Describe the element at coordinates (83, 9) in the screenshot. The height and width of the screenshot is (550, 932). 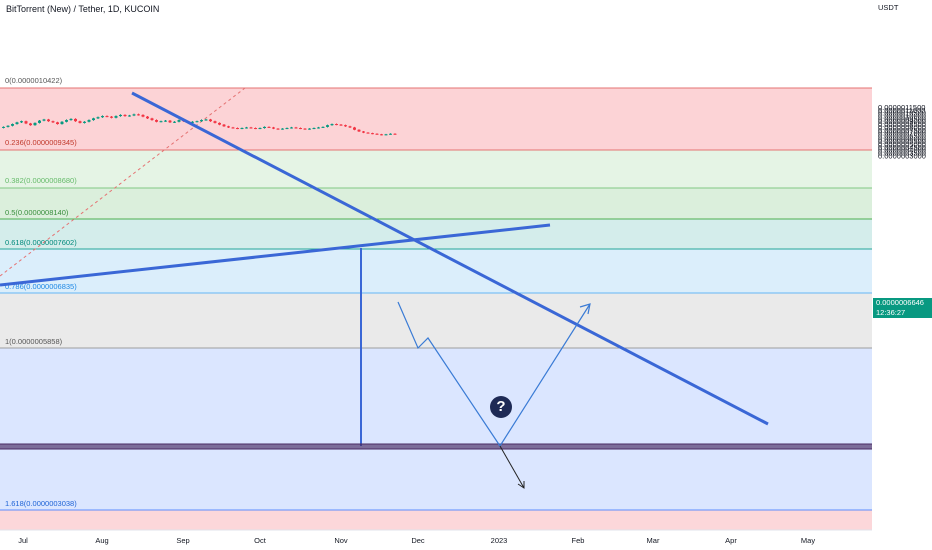
I see `symbol-title: BitTorrent (New) / Tether, 1D, KUCOIN` at that location.